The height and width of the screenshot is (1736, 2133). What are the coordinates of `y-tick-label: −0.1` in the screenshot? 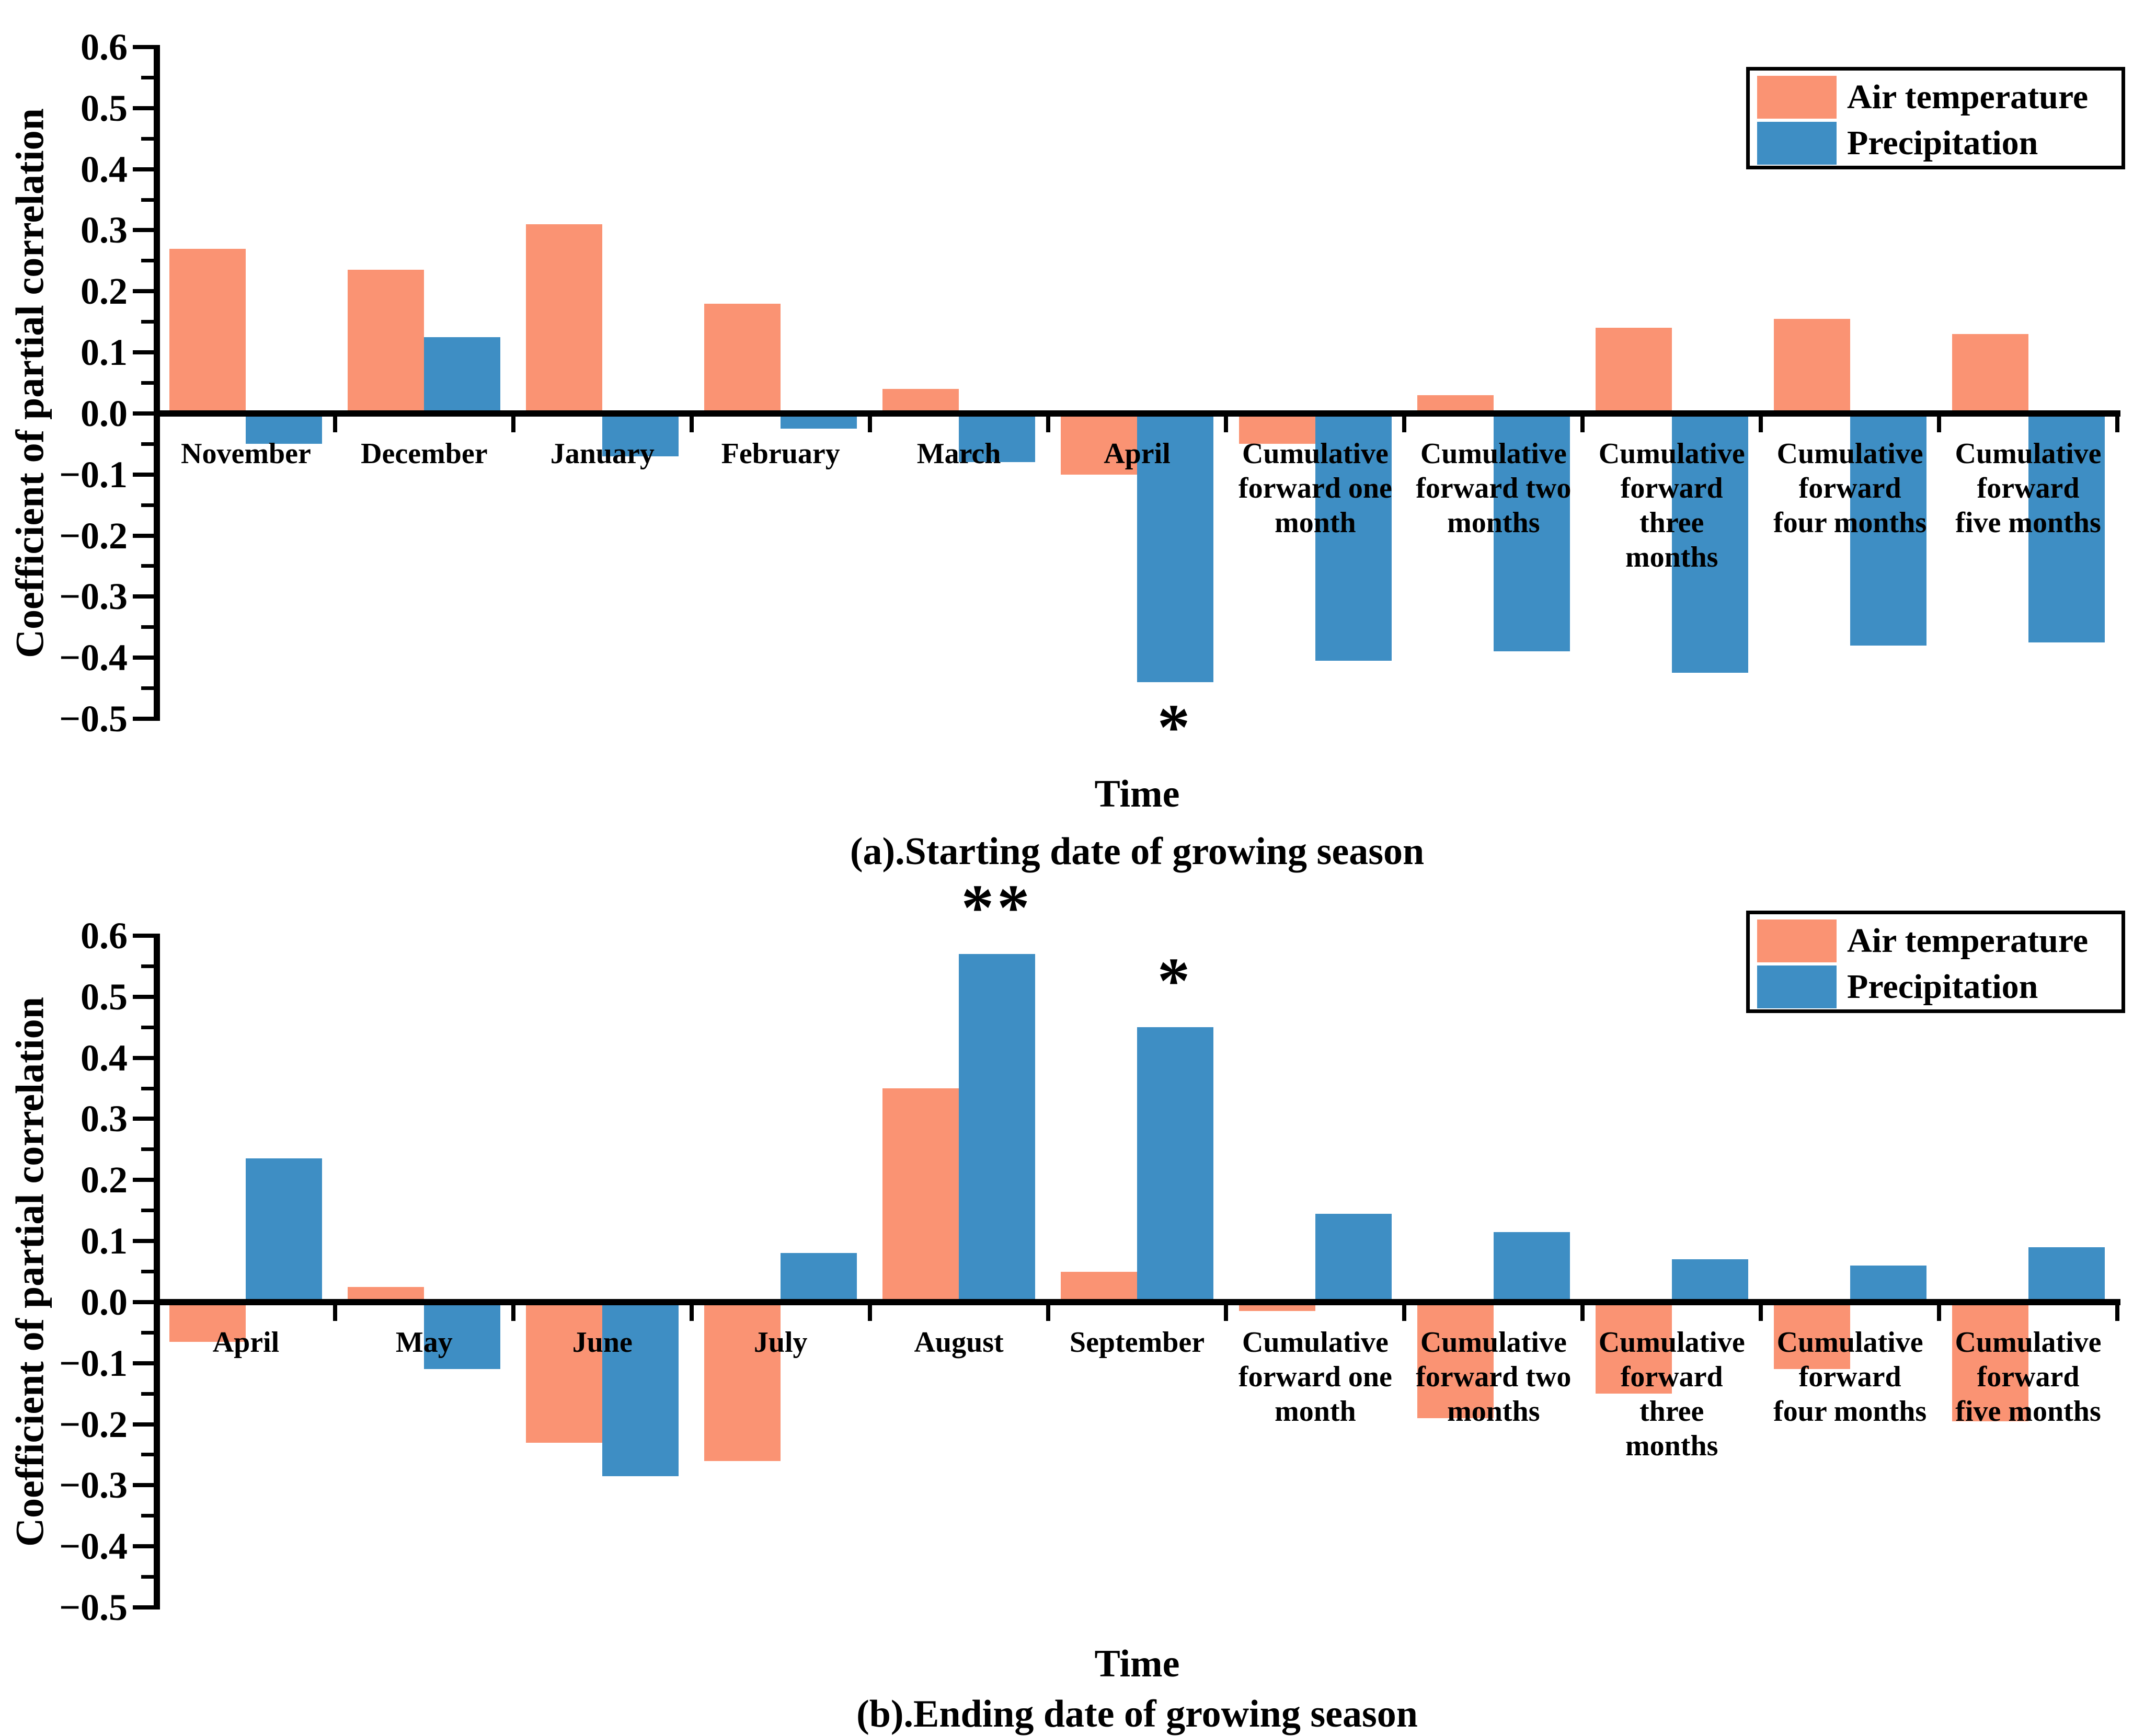 It's located at (93, 474).